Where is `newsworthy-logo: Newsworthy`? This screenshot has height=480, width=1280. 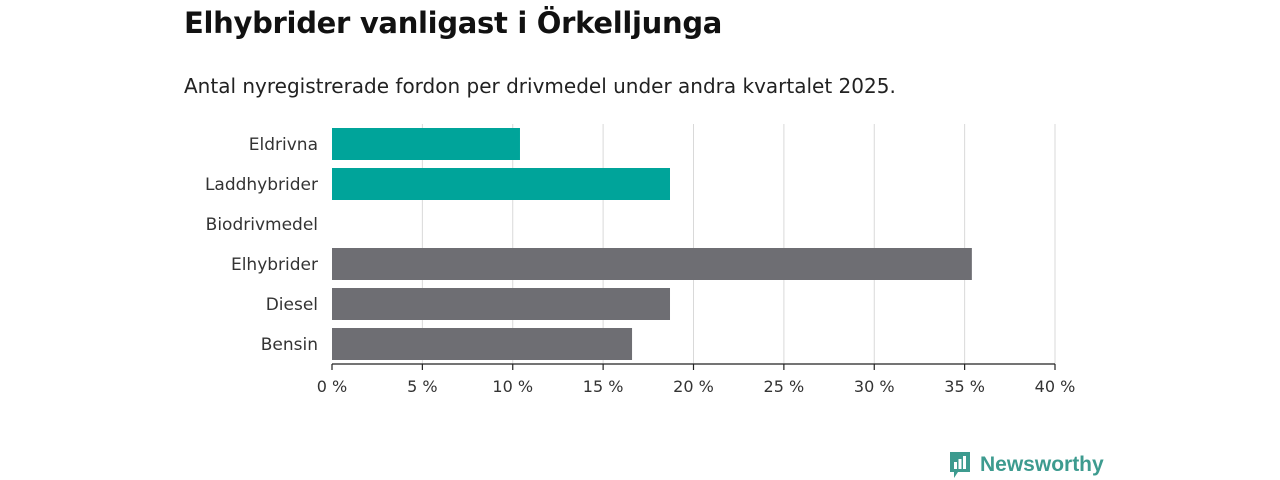
newsworthy-logo: Newsworthy is located at coordinates (1026, 465).